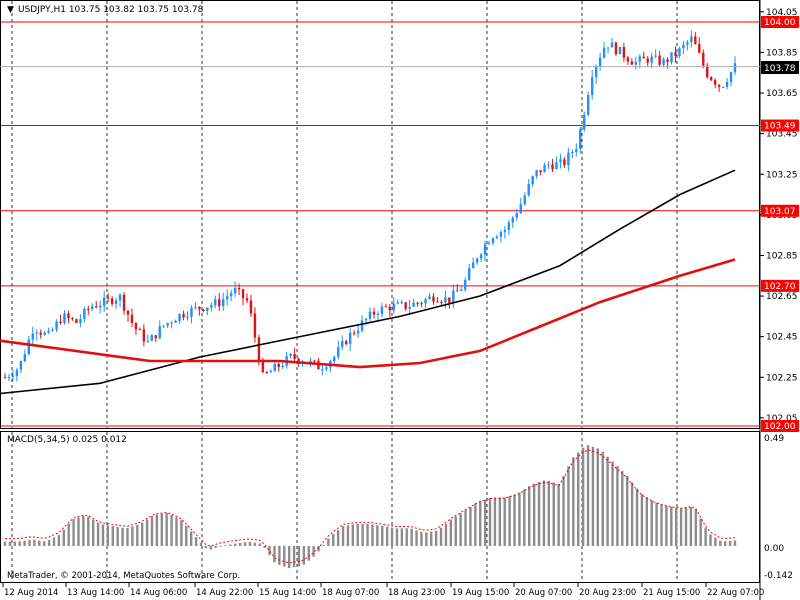 The image size is (800, 600). Describe the element at coordinates (95, 593) in the screenshot. I see `time-label: 13 Aug 14:00` at that location.